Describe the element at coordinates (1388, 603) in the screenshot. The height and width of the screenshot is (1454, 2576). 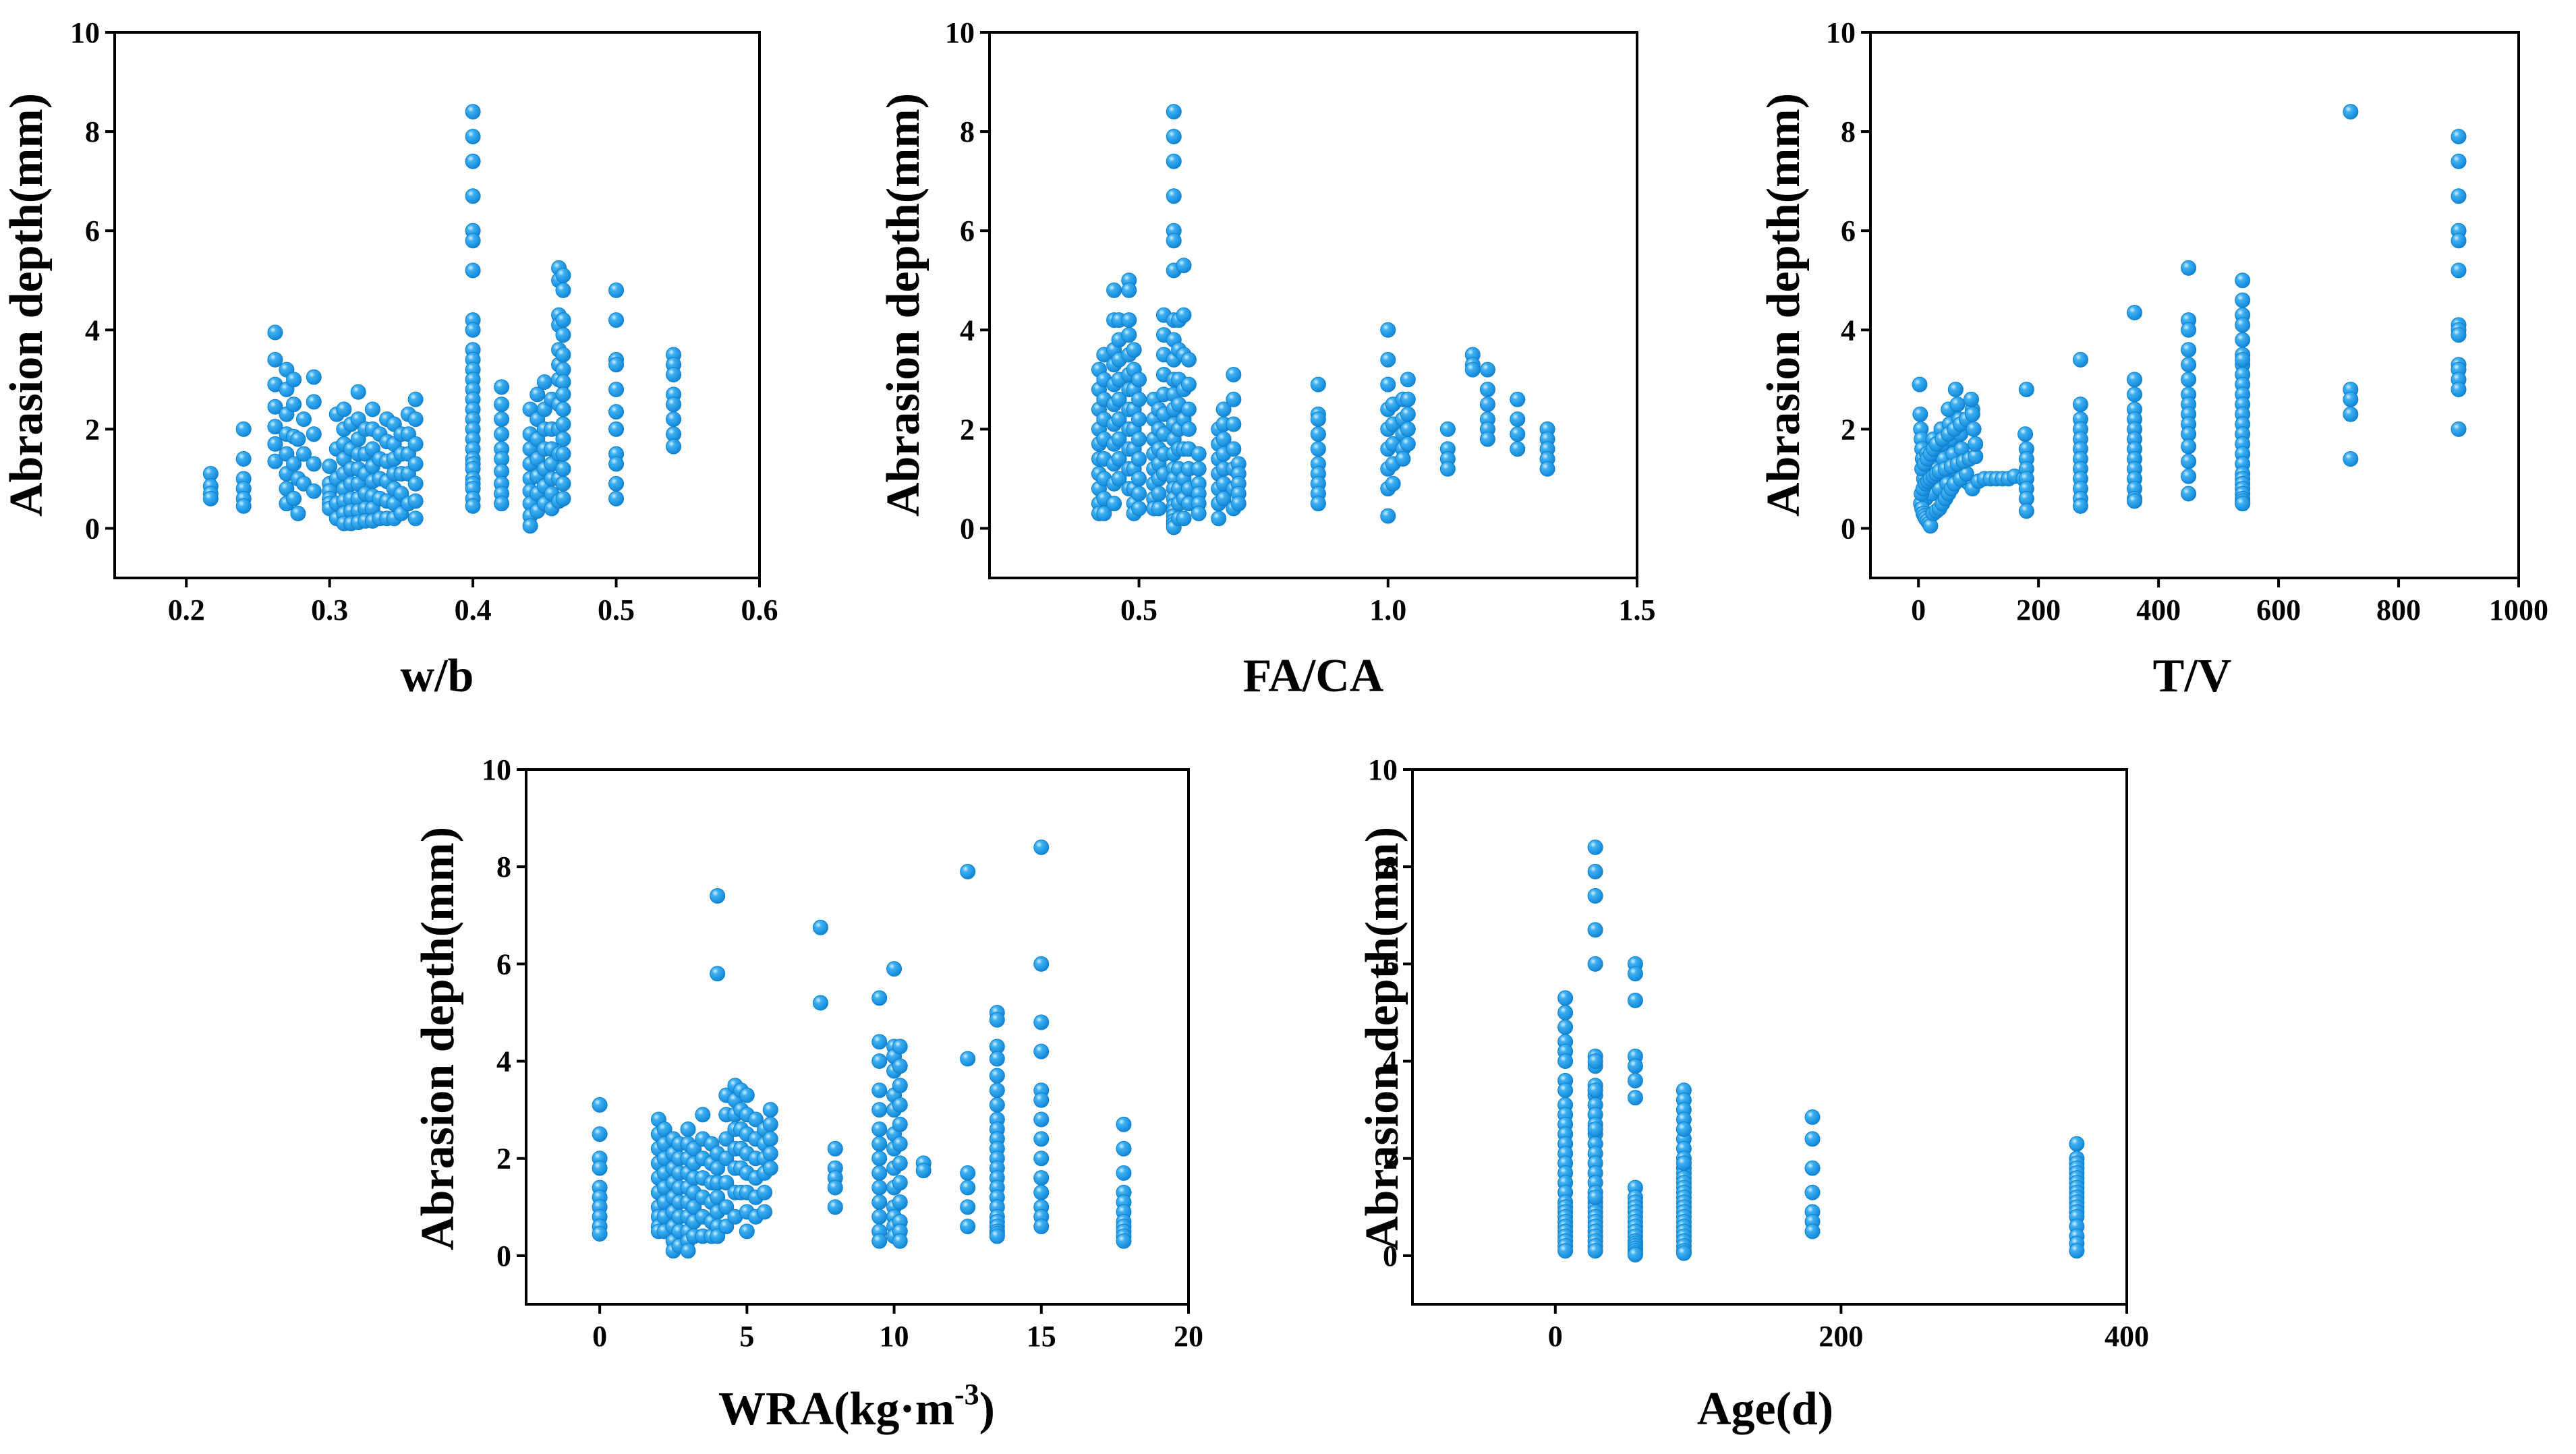
I see `x-axis: 0.5 1.0 1.5` at that location.